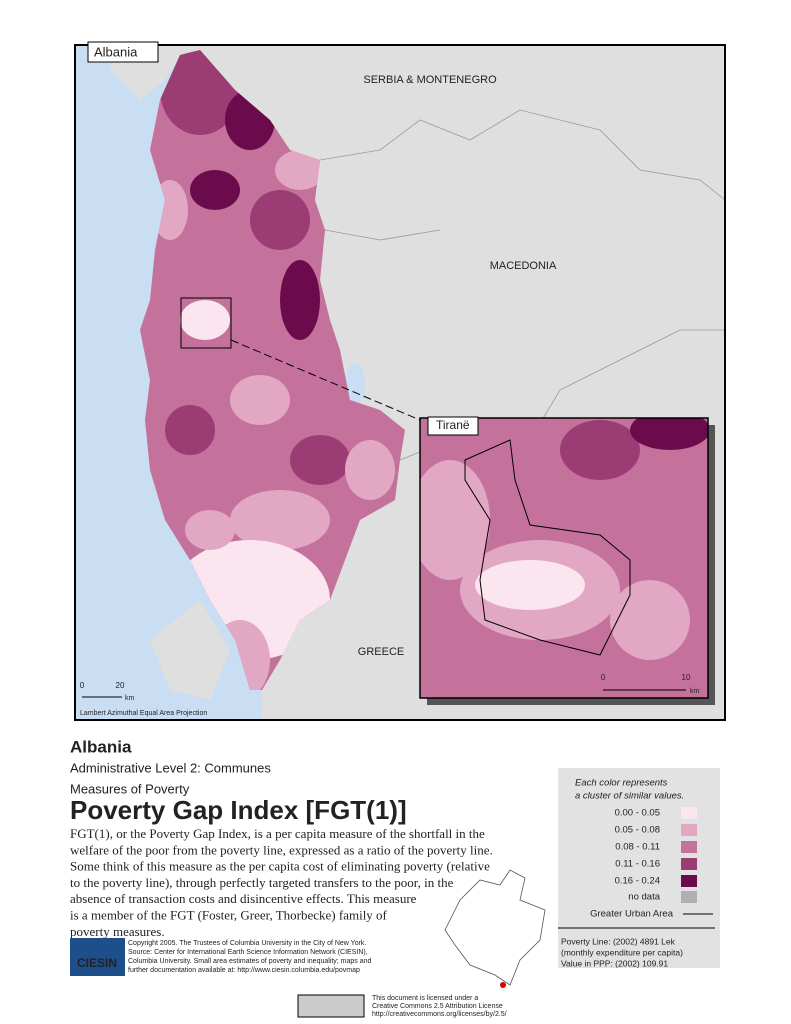 This screenshot has width=791, height=1024. What do you see at coordinates (603, 677) in the screenshot?
I see `inset-scale-tick: 0` at bounding box center [603, 677].